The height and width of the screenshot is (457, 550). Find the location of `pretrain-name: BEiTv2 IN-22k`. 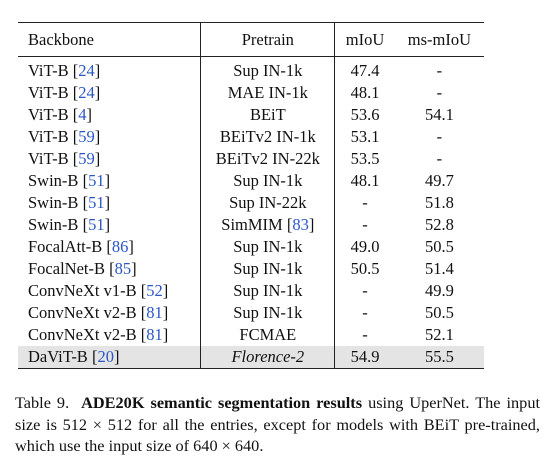

pretrain-name: BEiTv2 IN-22k is located at coordinates (267, 158).